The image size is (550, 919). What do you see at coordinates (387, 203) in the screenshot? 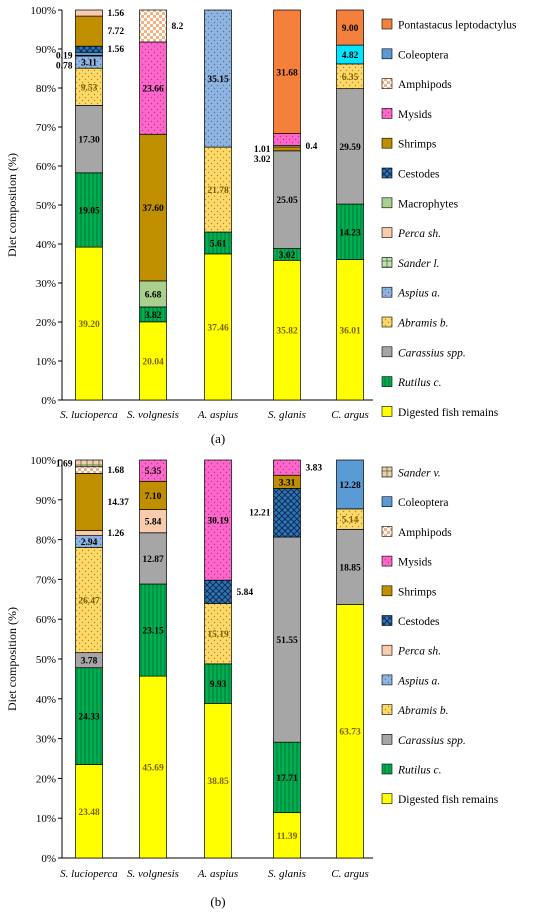
I see `legend-swatch-macrophytes` at bounding box center [387, 203].